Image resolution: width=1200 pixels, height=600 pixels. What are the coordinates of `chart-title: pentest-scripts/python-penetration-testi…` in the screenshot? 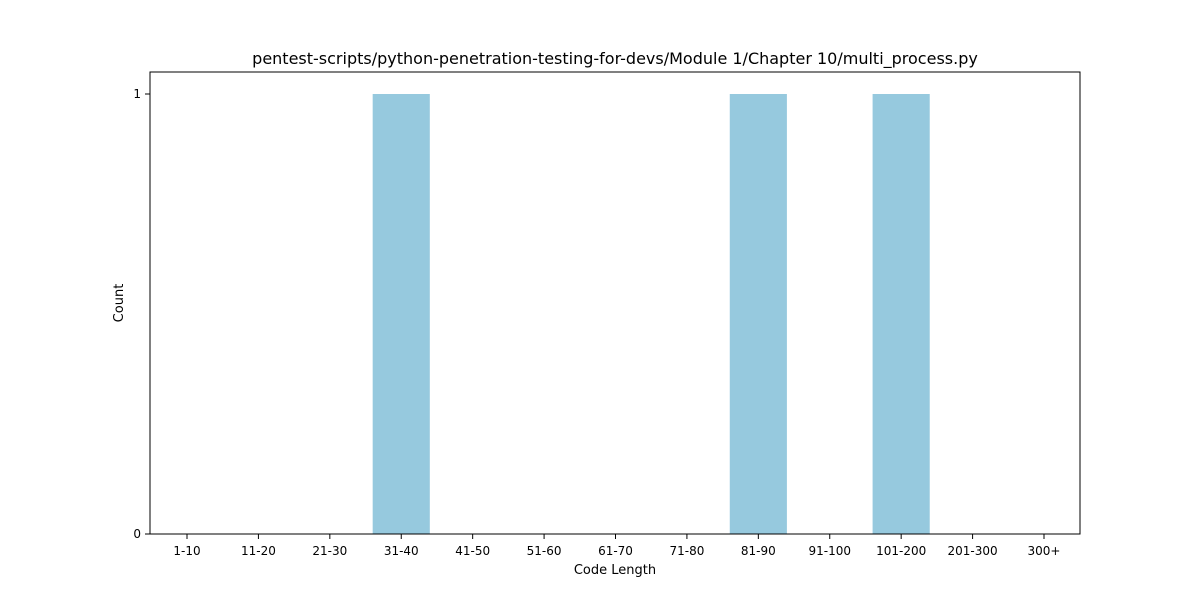 It's located at (615, 59).